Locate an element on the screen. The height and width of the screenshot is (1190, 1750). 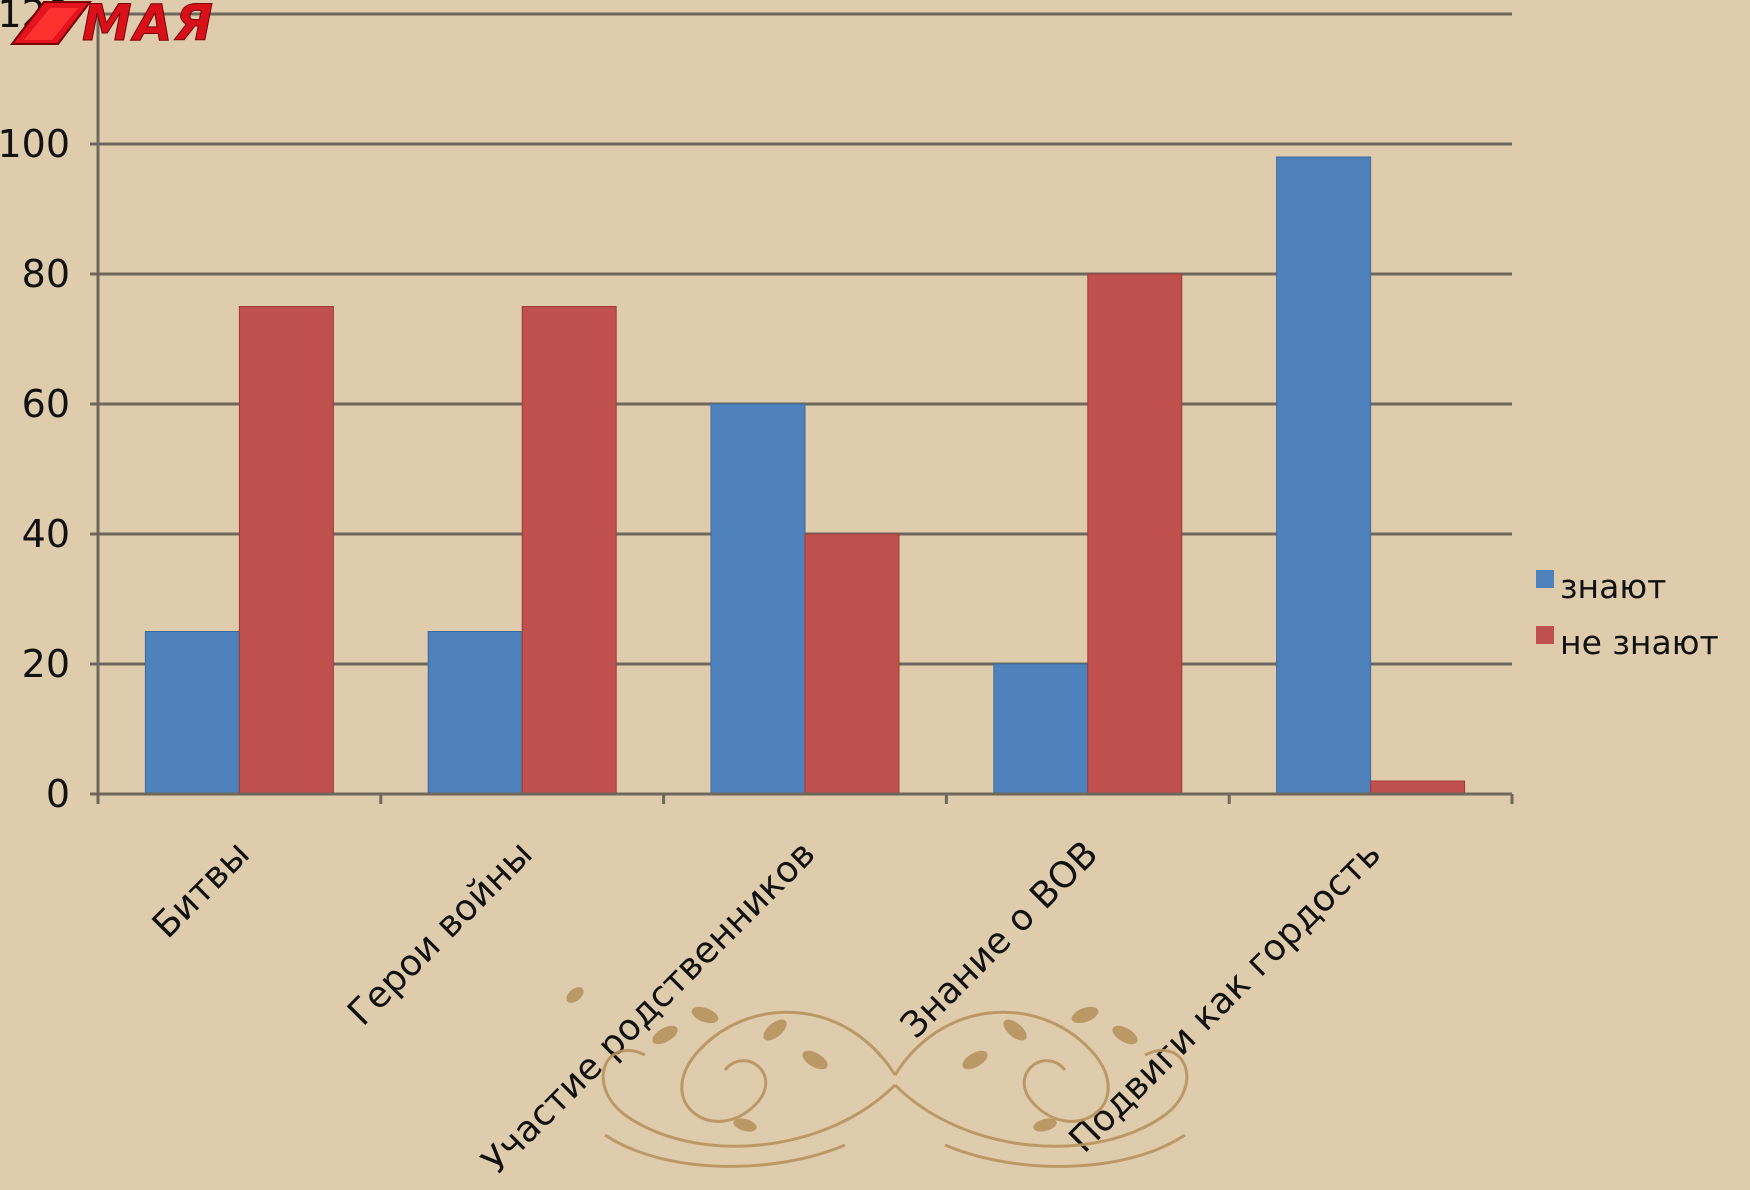
logo-text: МАЯ is located at coordinates (148, 26).